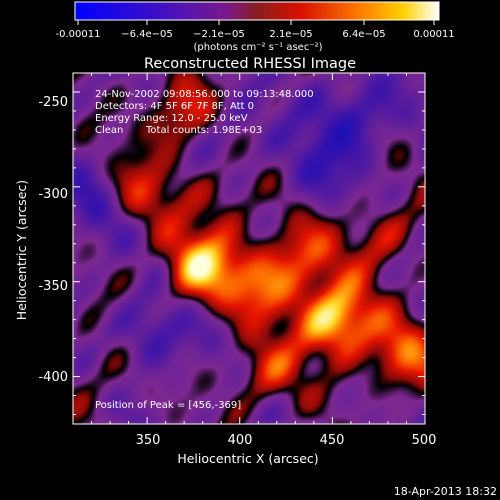 The width and height of the screenshot is (500, 500). I want to click on y-tick-label: -250, so click(53, 102).